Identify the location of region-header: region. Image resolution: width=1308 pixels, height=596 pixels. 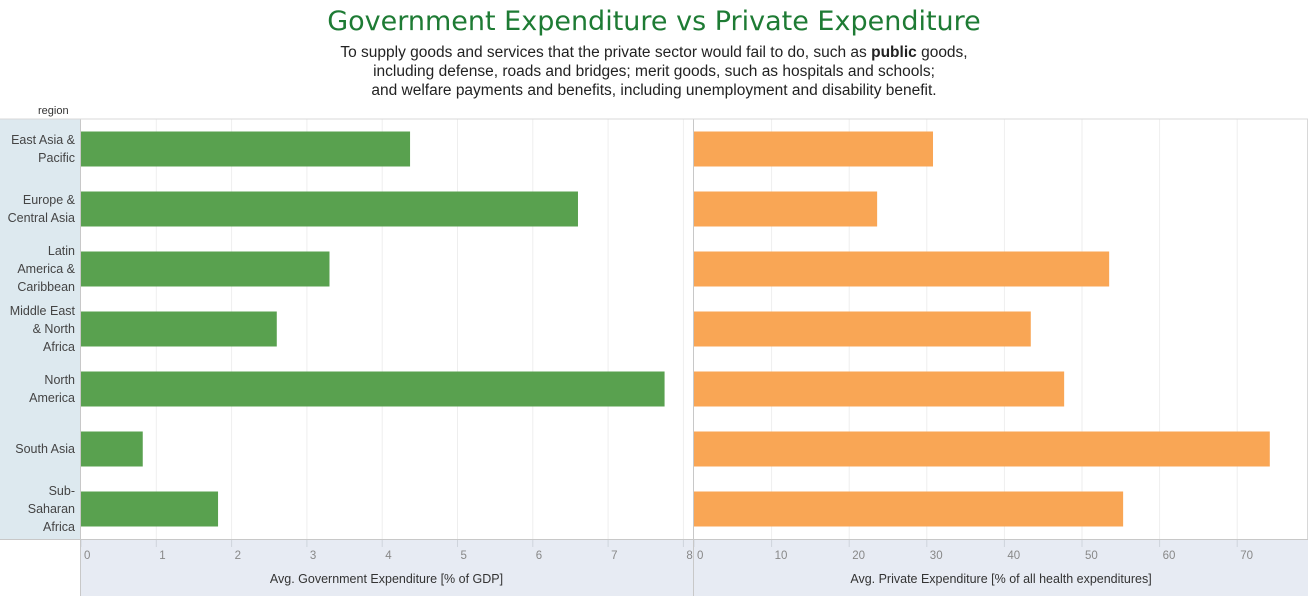
(53, 111).